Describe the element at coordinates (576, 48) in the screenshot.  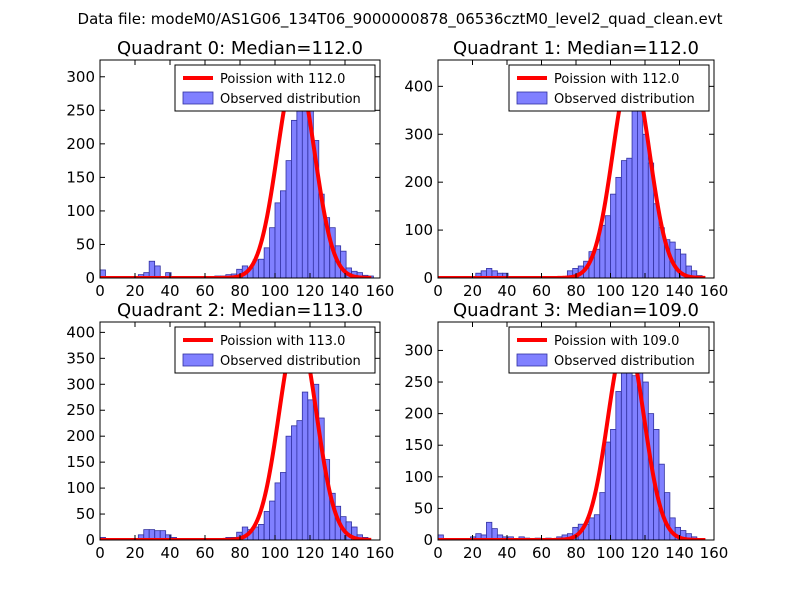
I see `subplot-title: Quadrant 1: Median=112.0` at that location.